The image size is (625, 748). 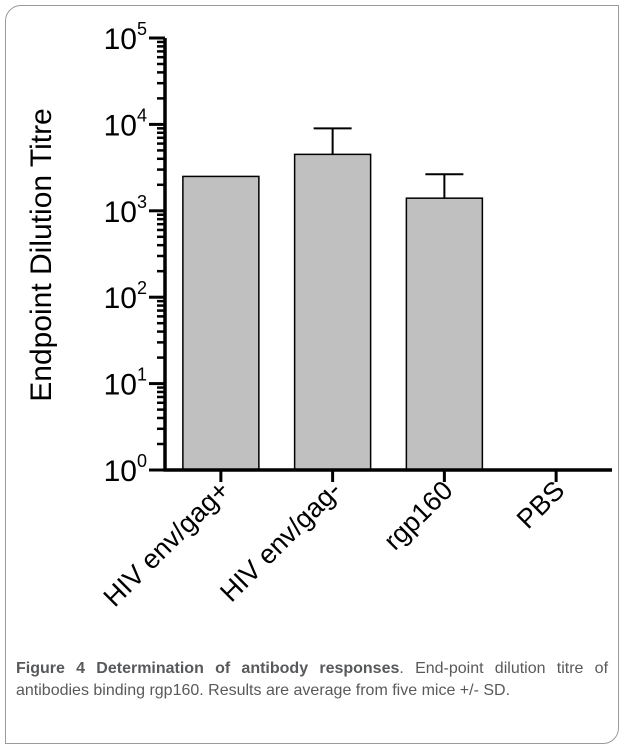 I want to click on x-tick-label-0: HIV env/gag+, so click(x=166, y=543).